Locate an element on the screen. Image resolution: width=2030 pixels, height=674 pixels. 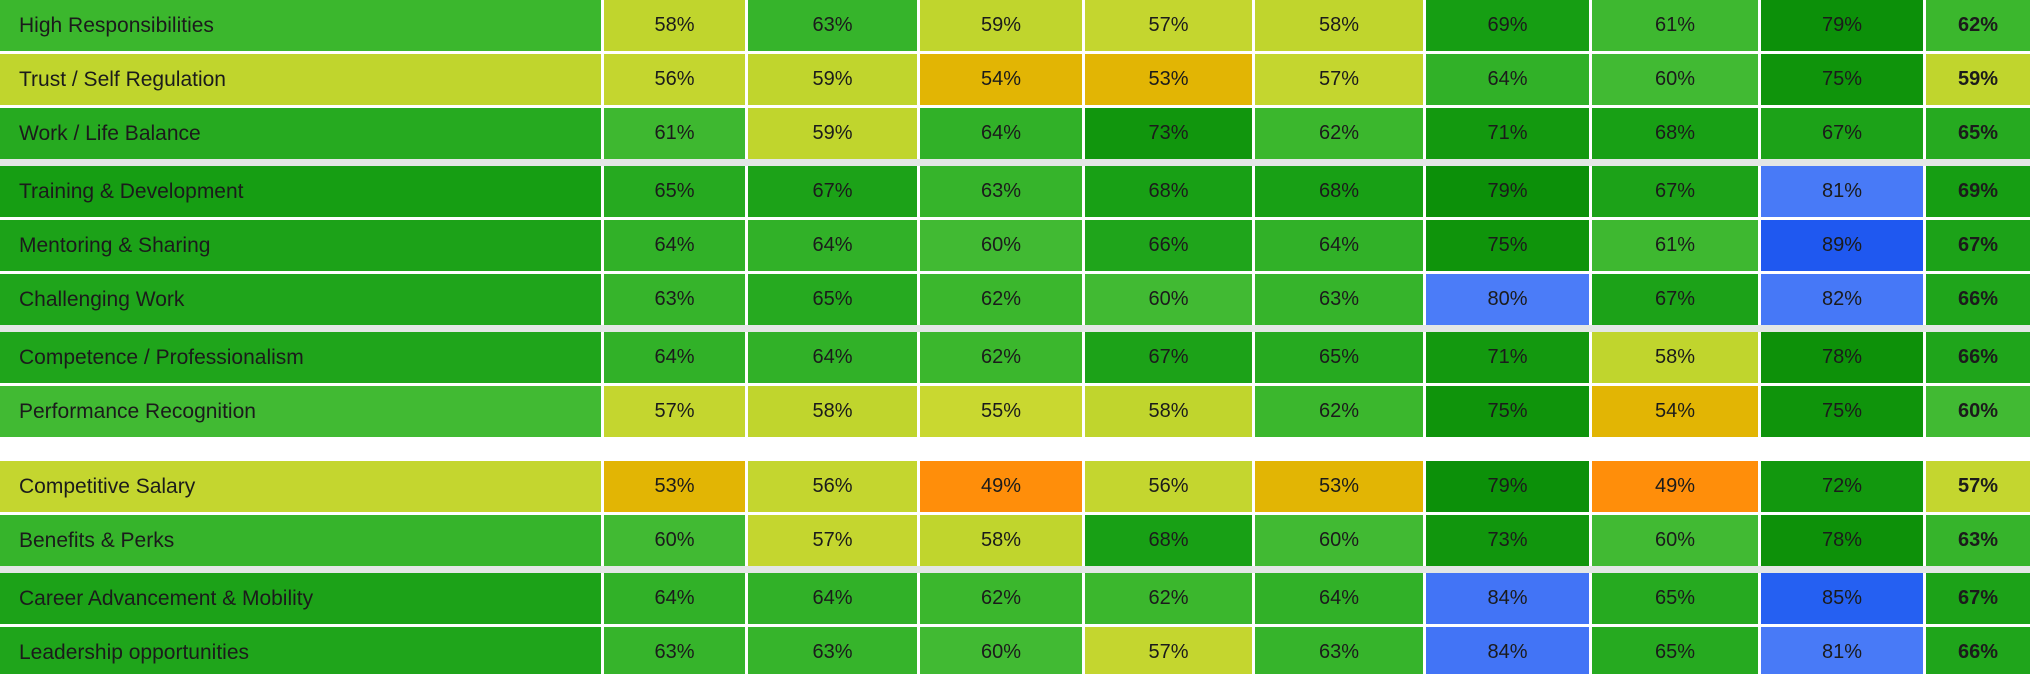
value-cell: 82% is located at coordinates (1842, 299).